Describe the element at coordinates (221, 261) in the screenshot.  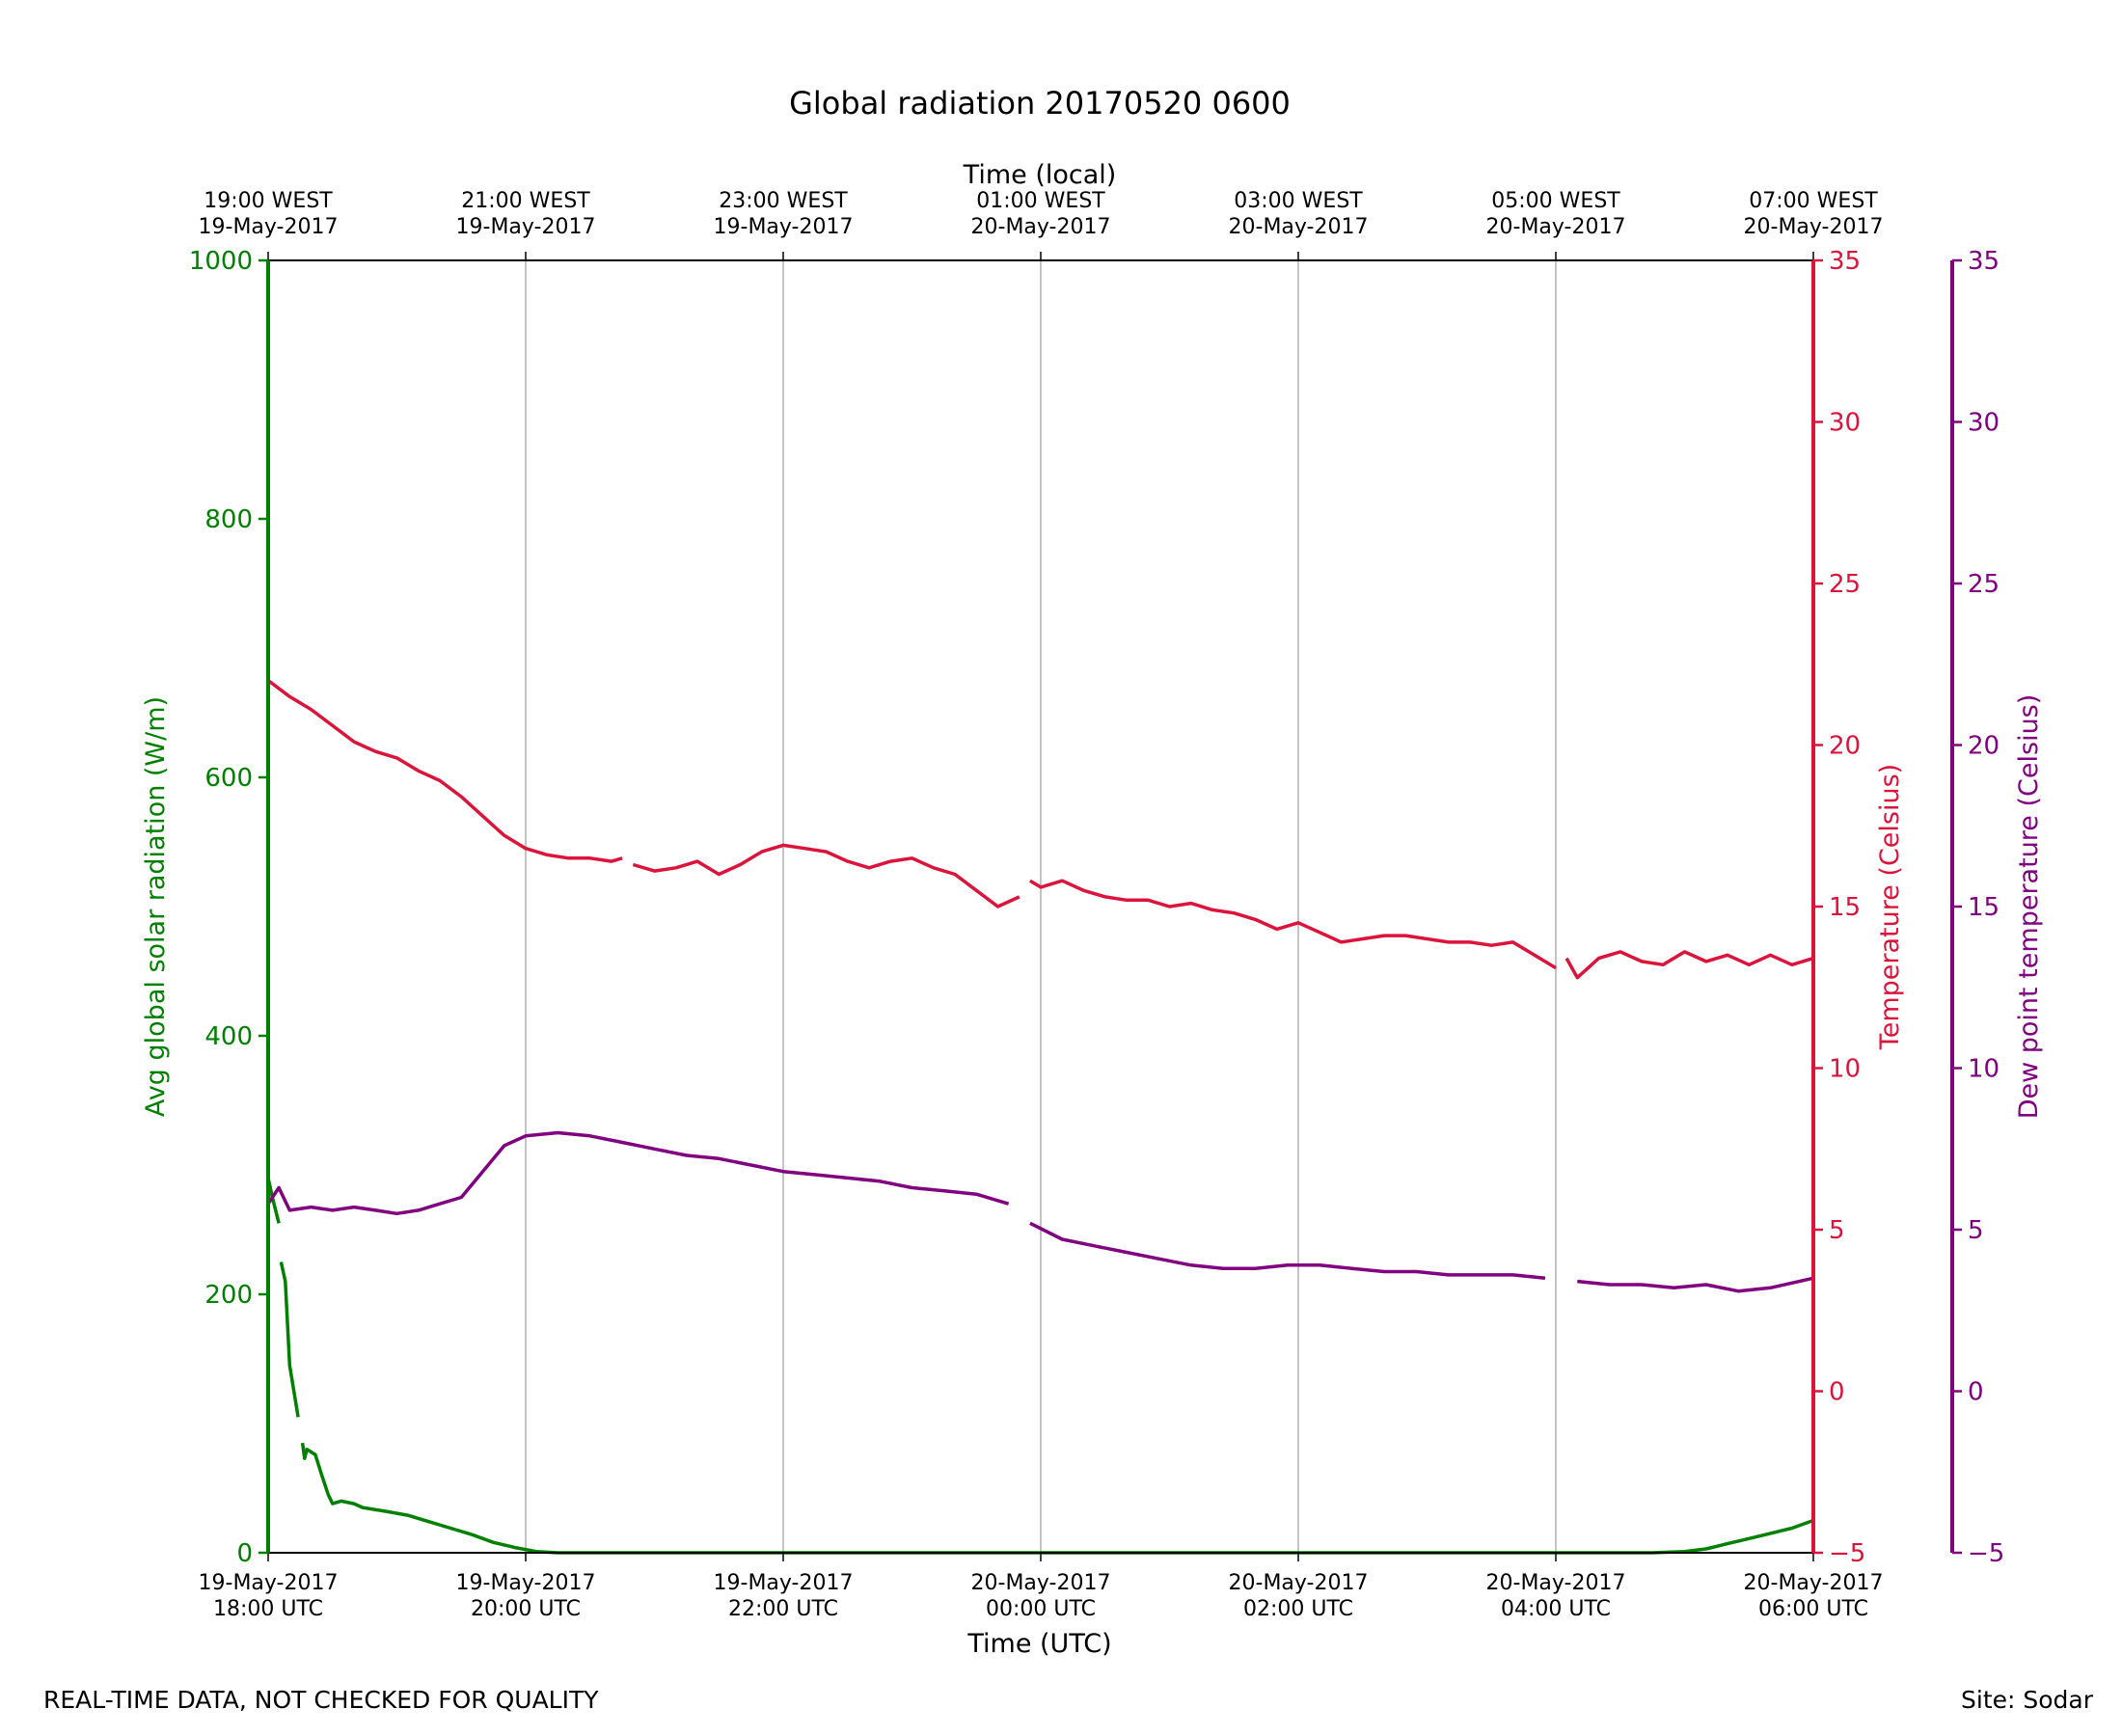
I see `y-tick-label-radiation: 1000` at that location.